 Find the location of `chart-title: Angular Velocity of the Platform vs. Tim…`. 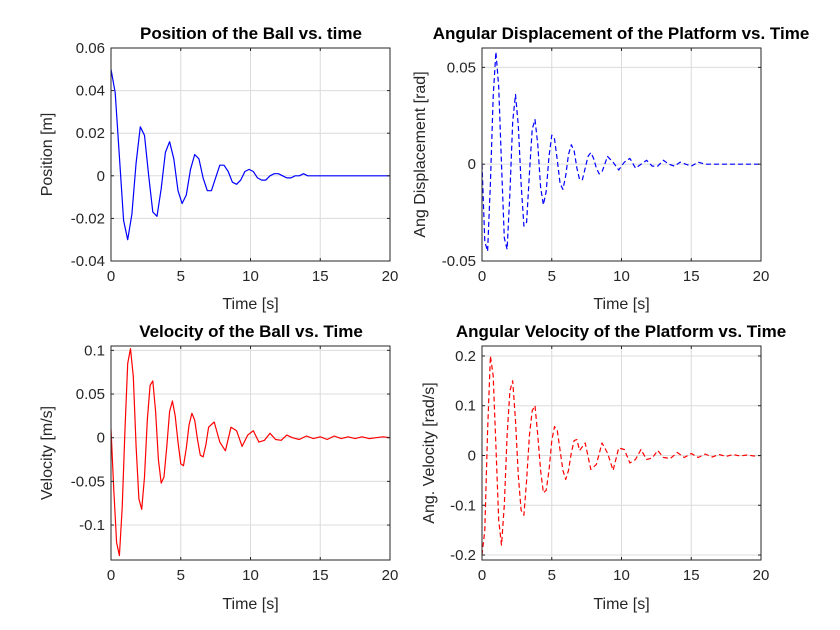

chart-title: Angular Velocity of the Platform vs. Tim… is located at coordinates (621, 331).